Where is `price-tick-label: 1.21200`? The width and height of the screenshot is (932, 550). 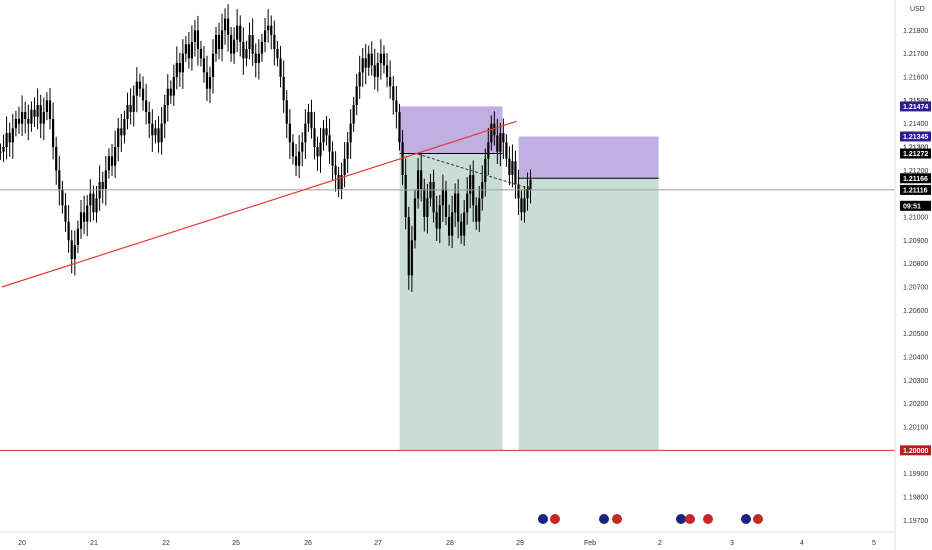
price-tick-label: 1.21200 is located at coordinates (915, 171).